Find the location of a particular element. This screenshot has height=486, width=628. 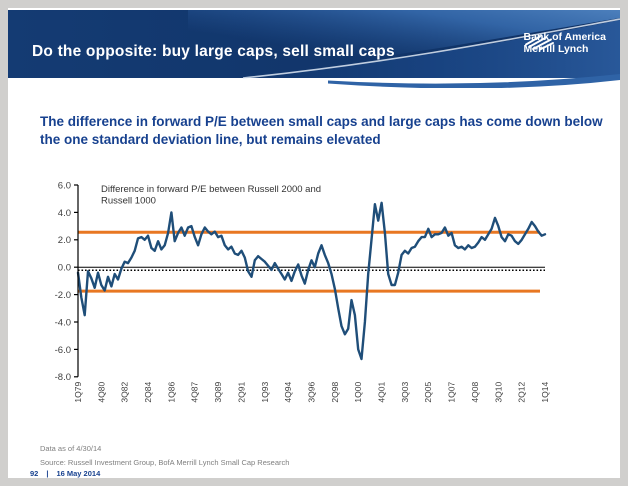

x-tick-label: 1Q93 is located at coordinates (265, 392).